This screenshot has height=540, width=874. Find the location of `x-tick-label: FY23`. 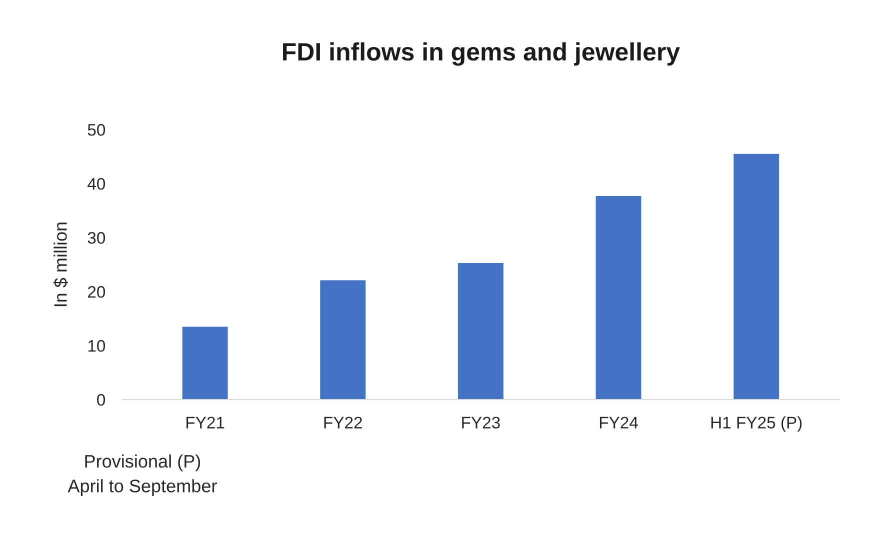

x-tick-label: FY23 is located at coordinates (481, 422).